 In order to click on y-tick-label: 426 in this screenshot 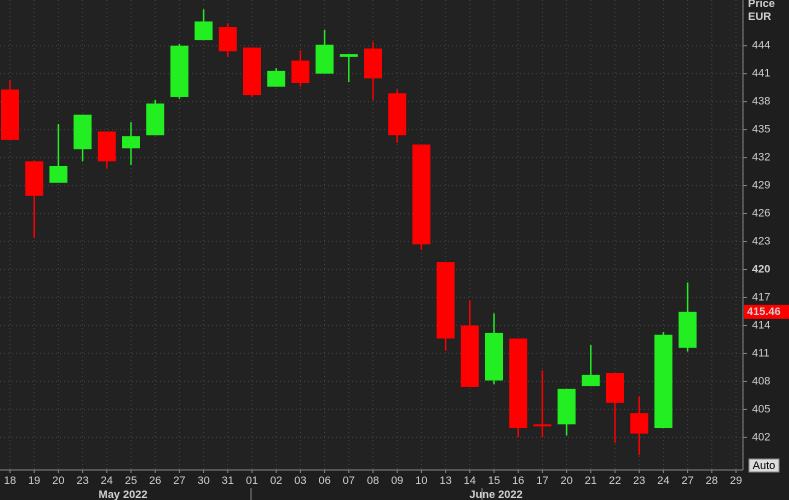, I will do `click(761, 213)`.